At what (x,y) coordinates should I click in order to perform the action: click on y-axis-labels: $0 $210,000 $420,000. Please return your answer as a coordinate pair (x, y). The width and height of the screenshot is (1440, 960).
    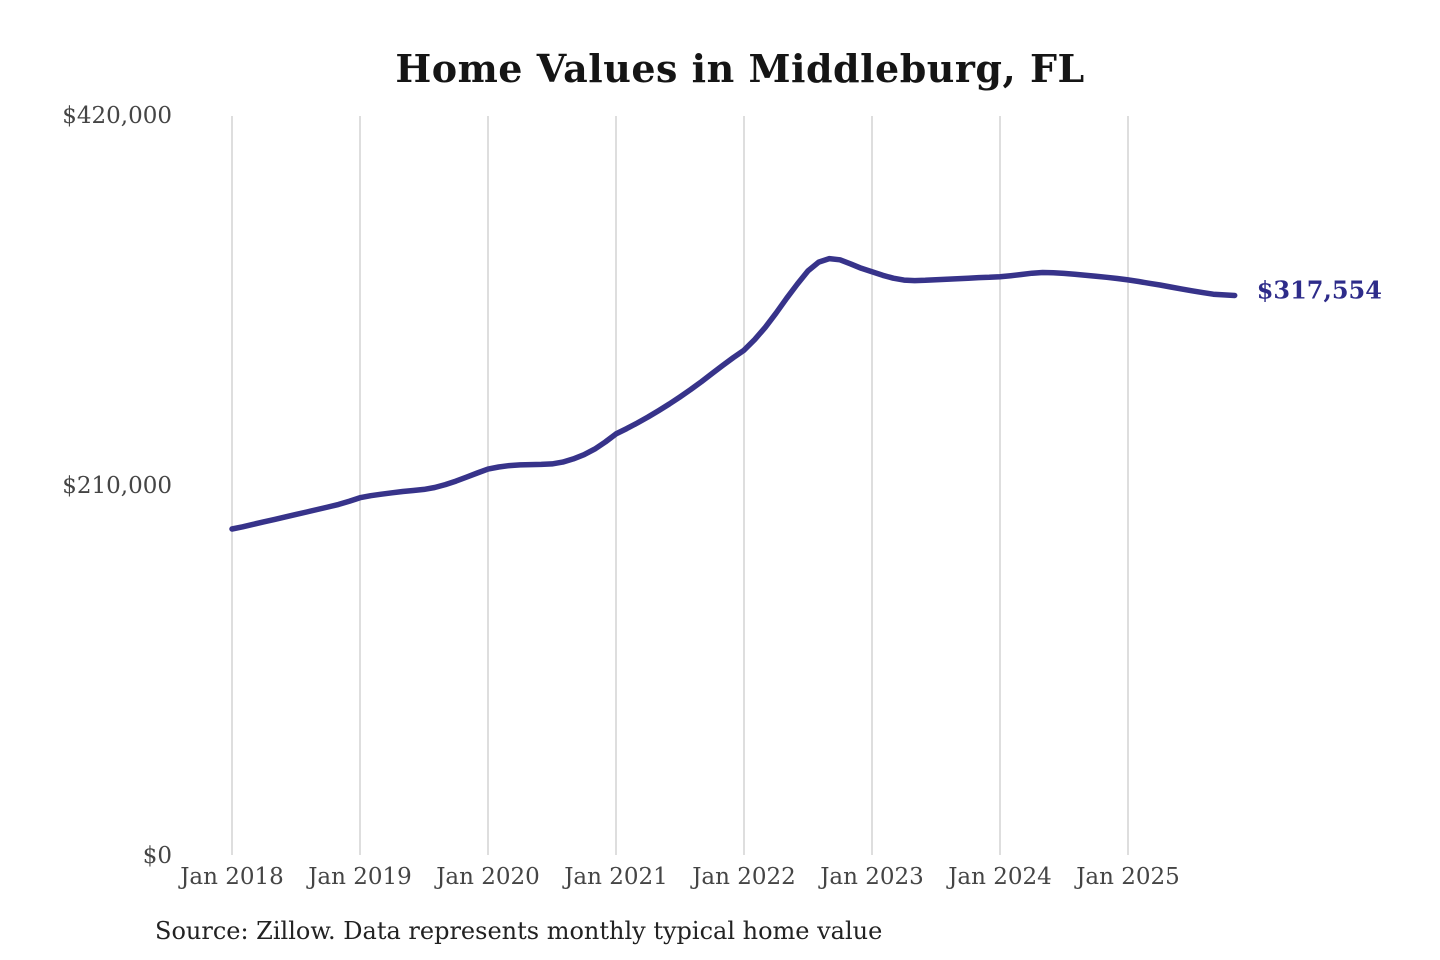
    Looking at the image, I should click on (117, 486).